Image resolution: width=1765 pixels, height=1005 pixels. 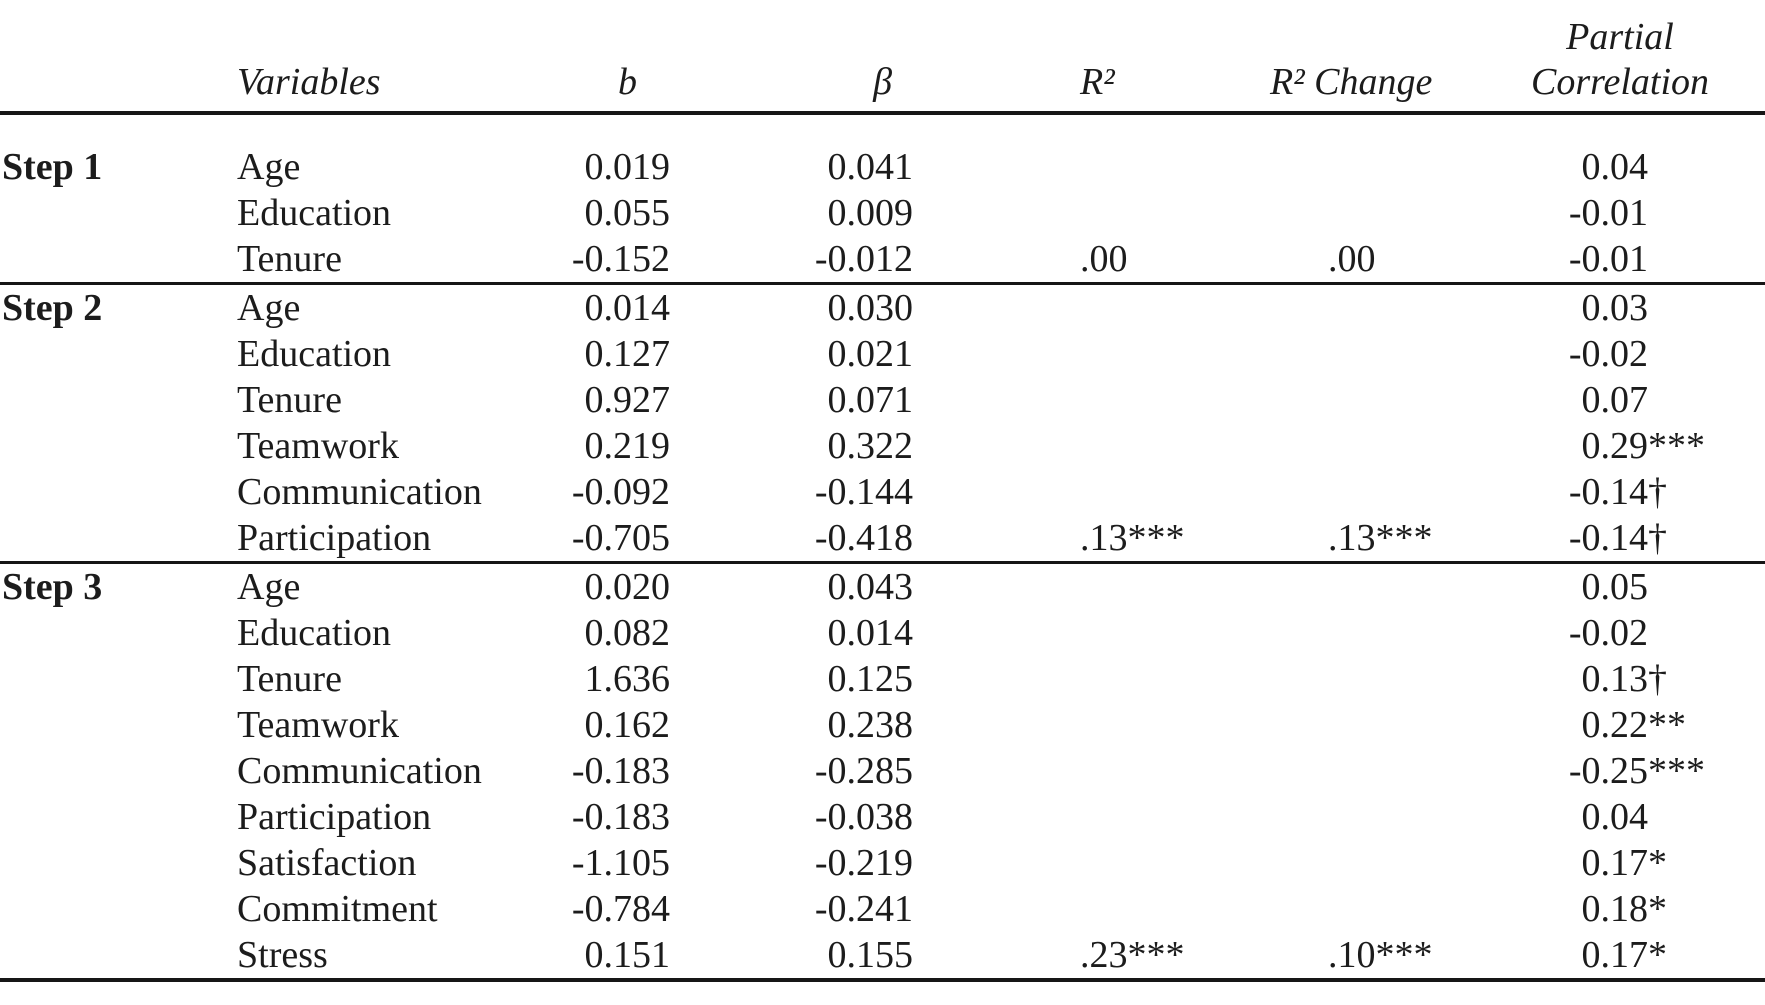 I want to click on table-row: Step 2 Age 0.014 0.030 0.03, so click(x=882, y=306).